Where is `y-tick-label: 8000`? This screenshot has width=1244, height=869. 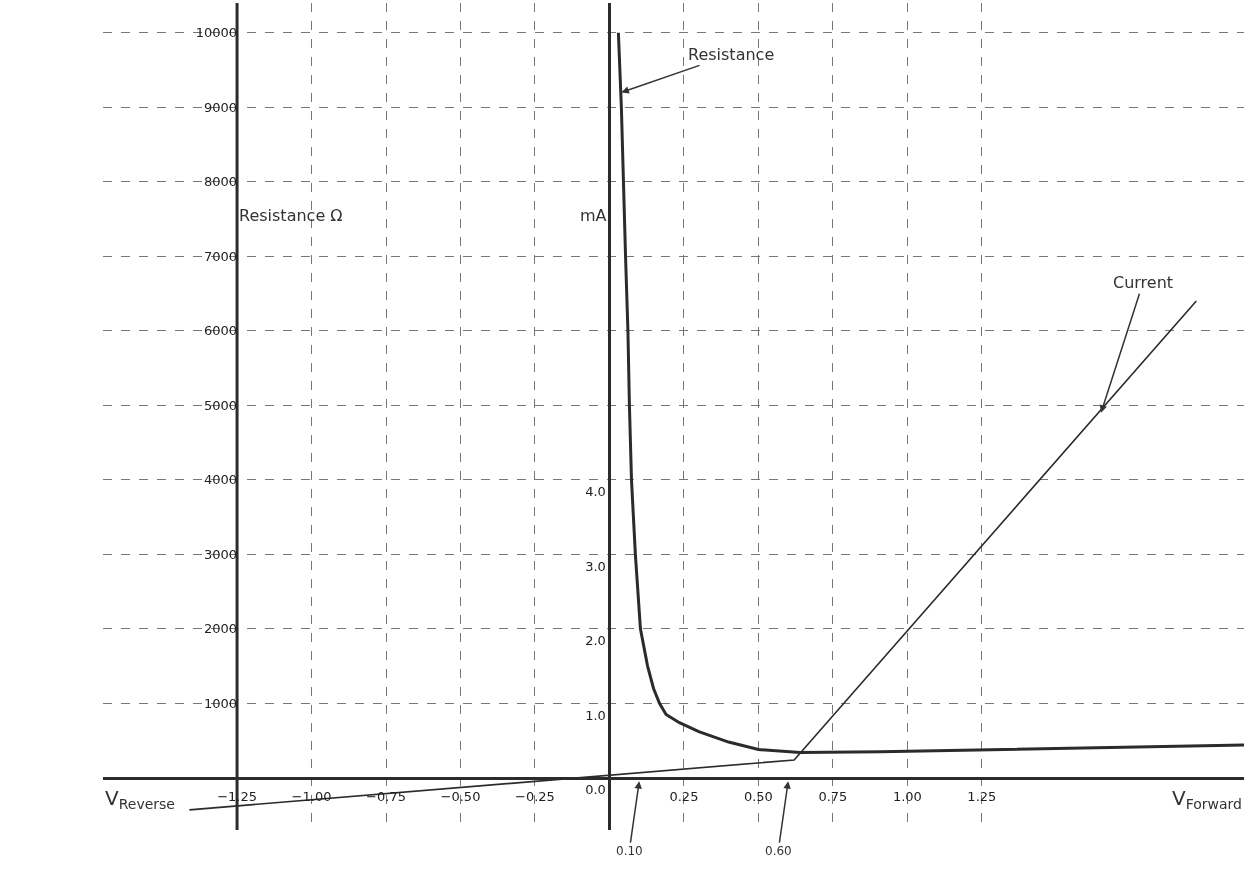
y-tick-label: 8000 is located at coordinates (220, 182).